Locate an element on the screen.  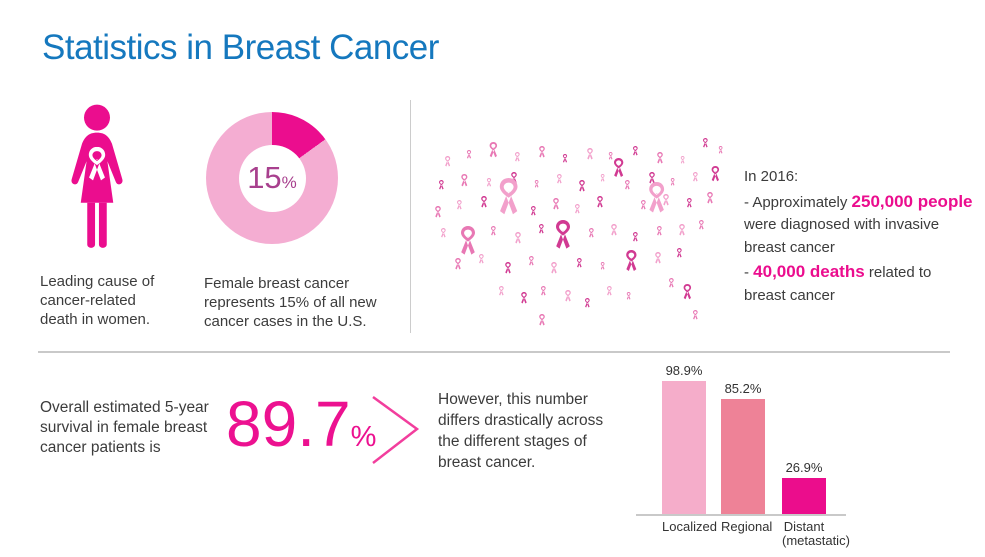
survival-rate-unit: % is located at coordinates (363, 437).